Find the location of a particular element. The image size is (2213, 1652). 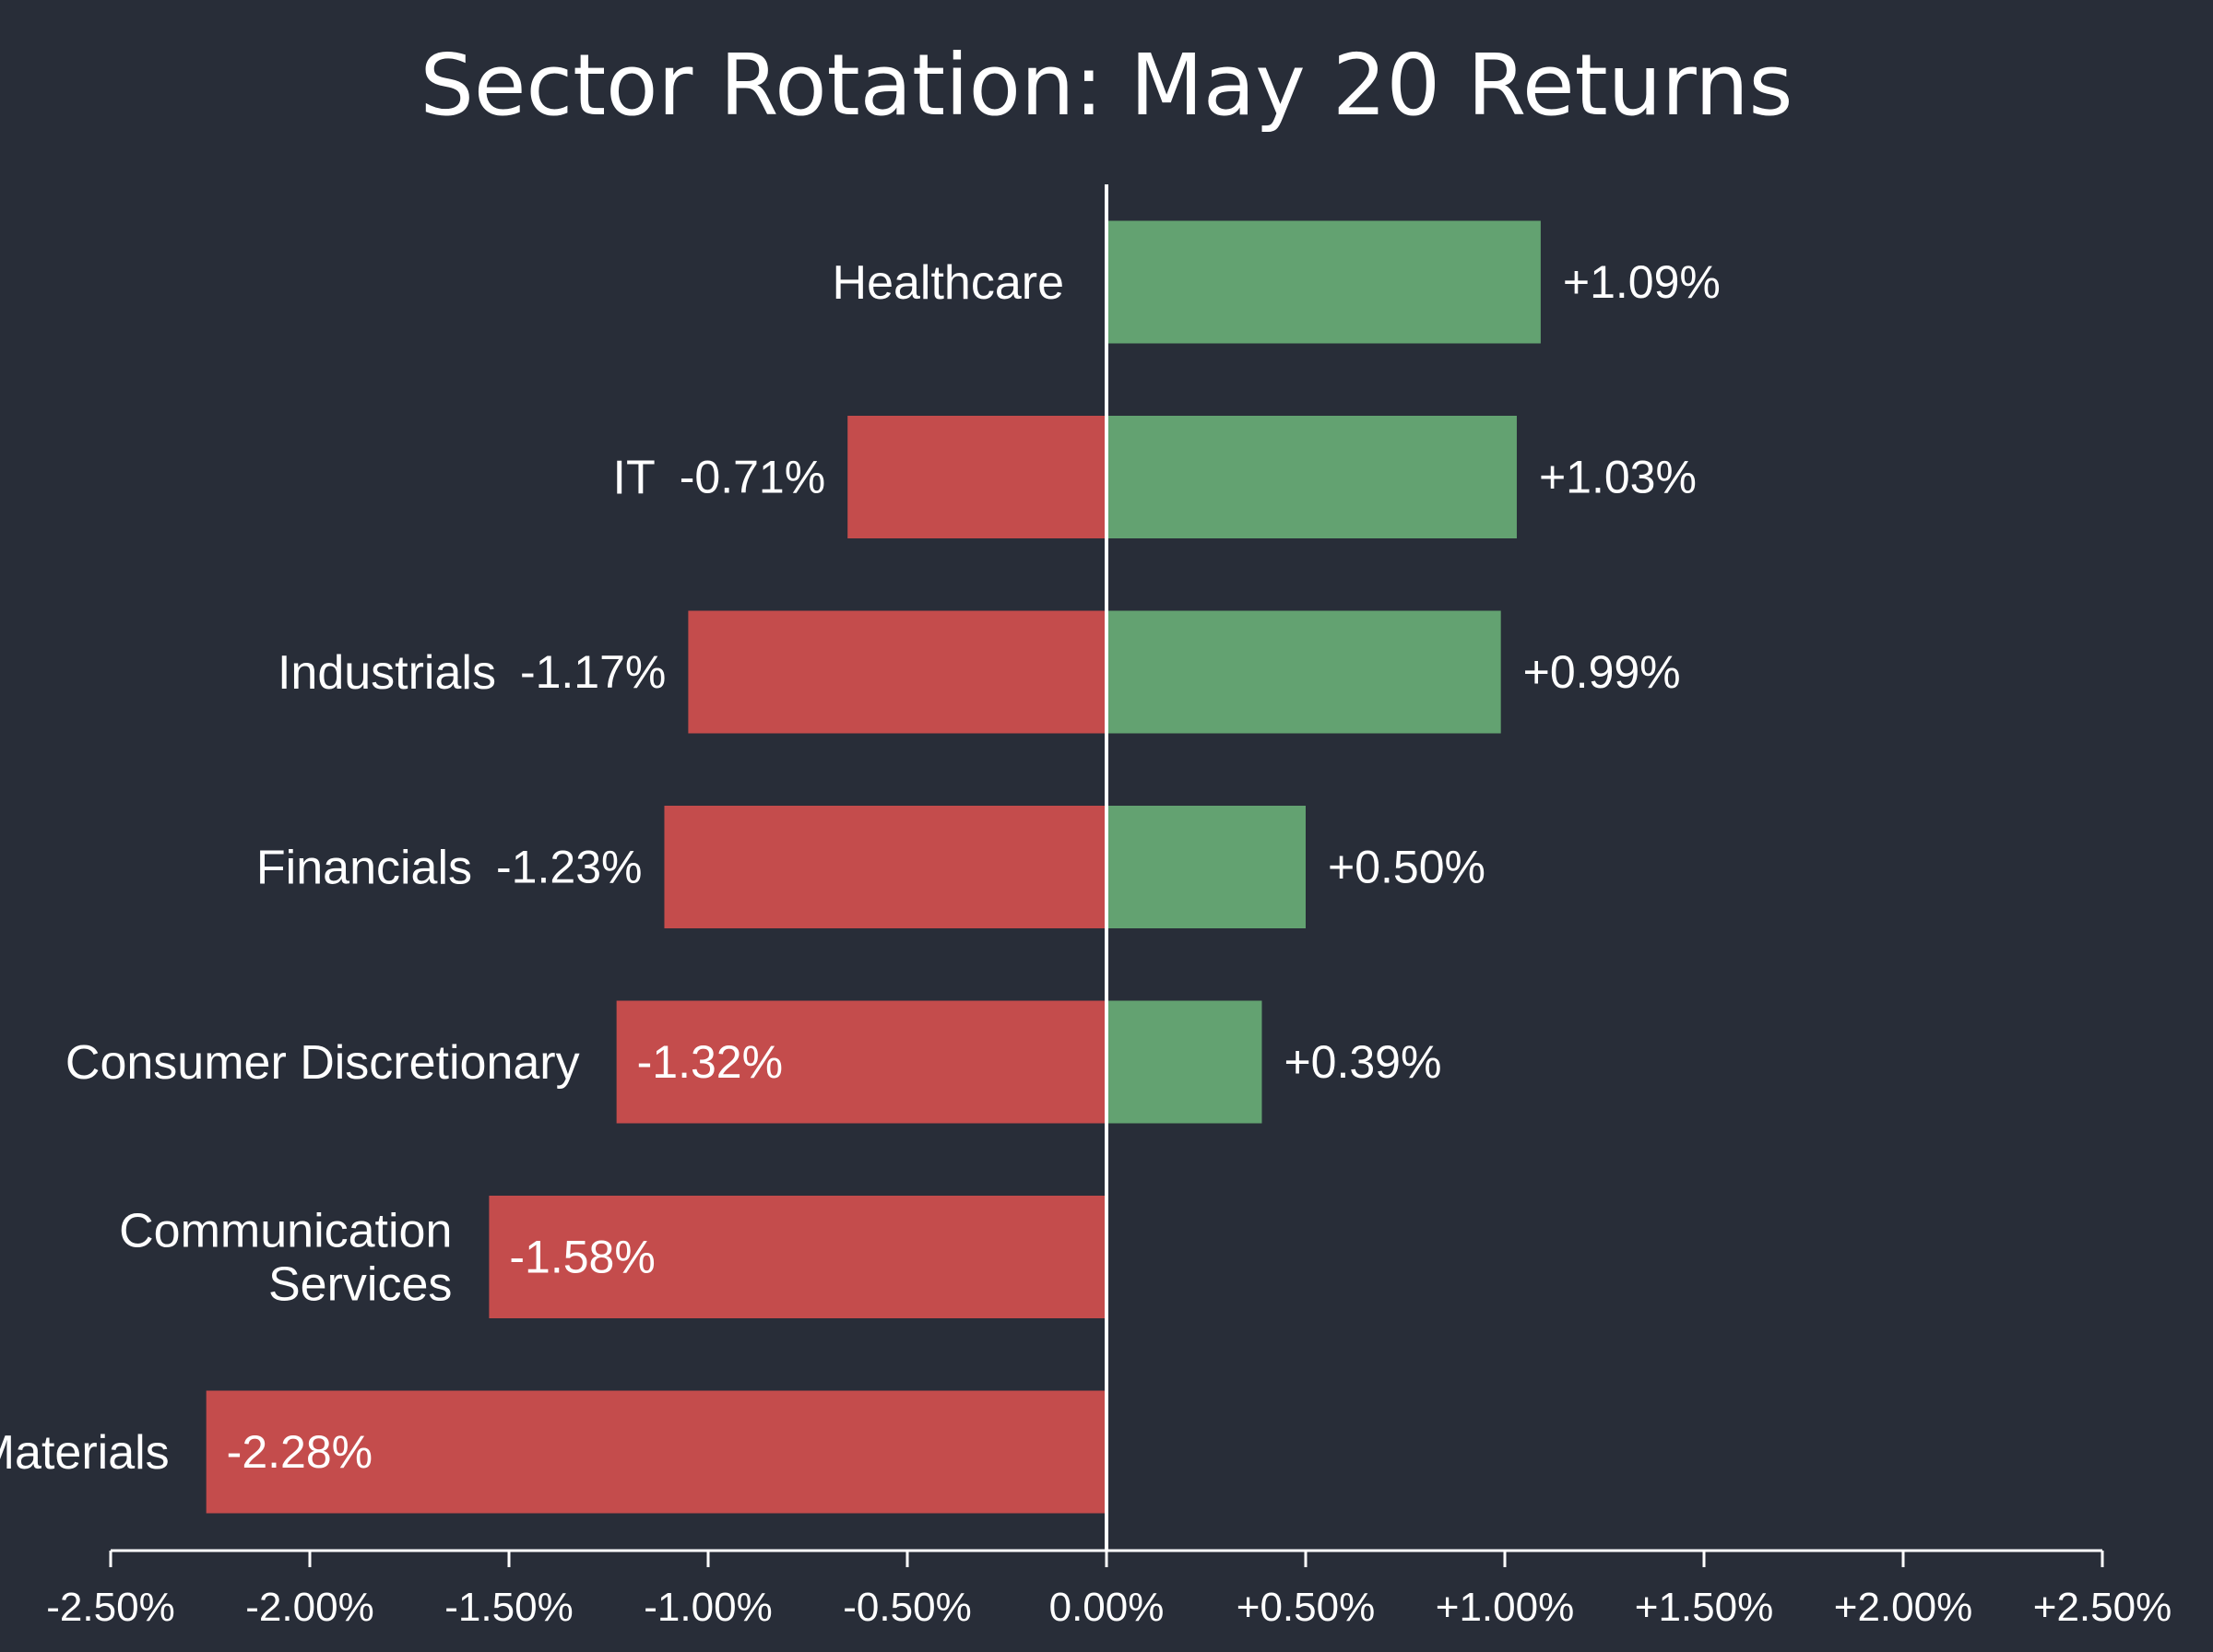

x-tick-label: -1.50% is located at coordinates (509, 1607).